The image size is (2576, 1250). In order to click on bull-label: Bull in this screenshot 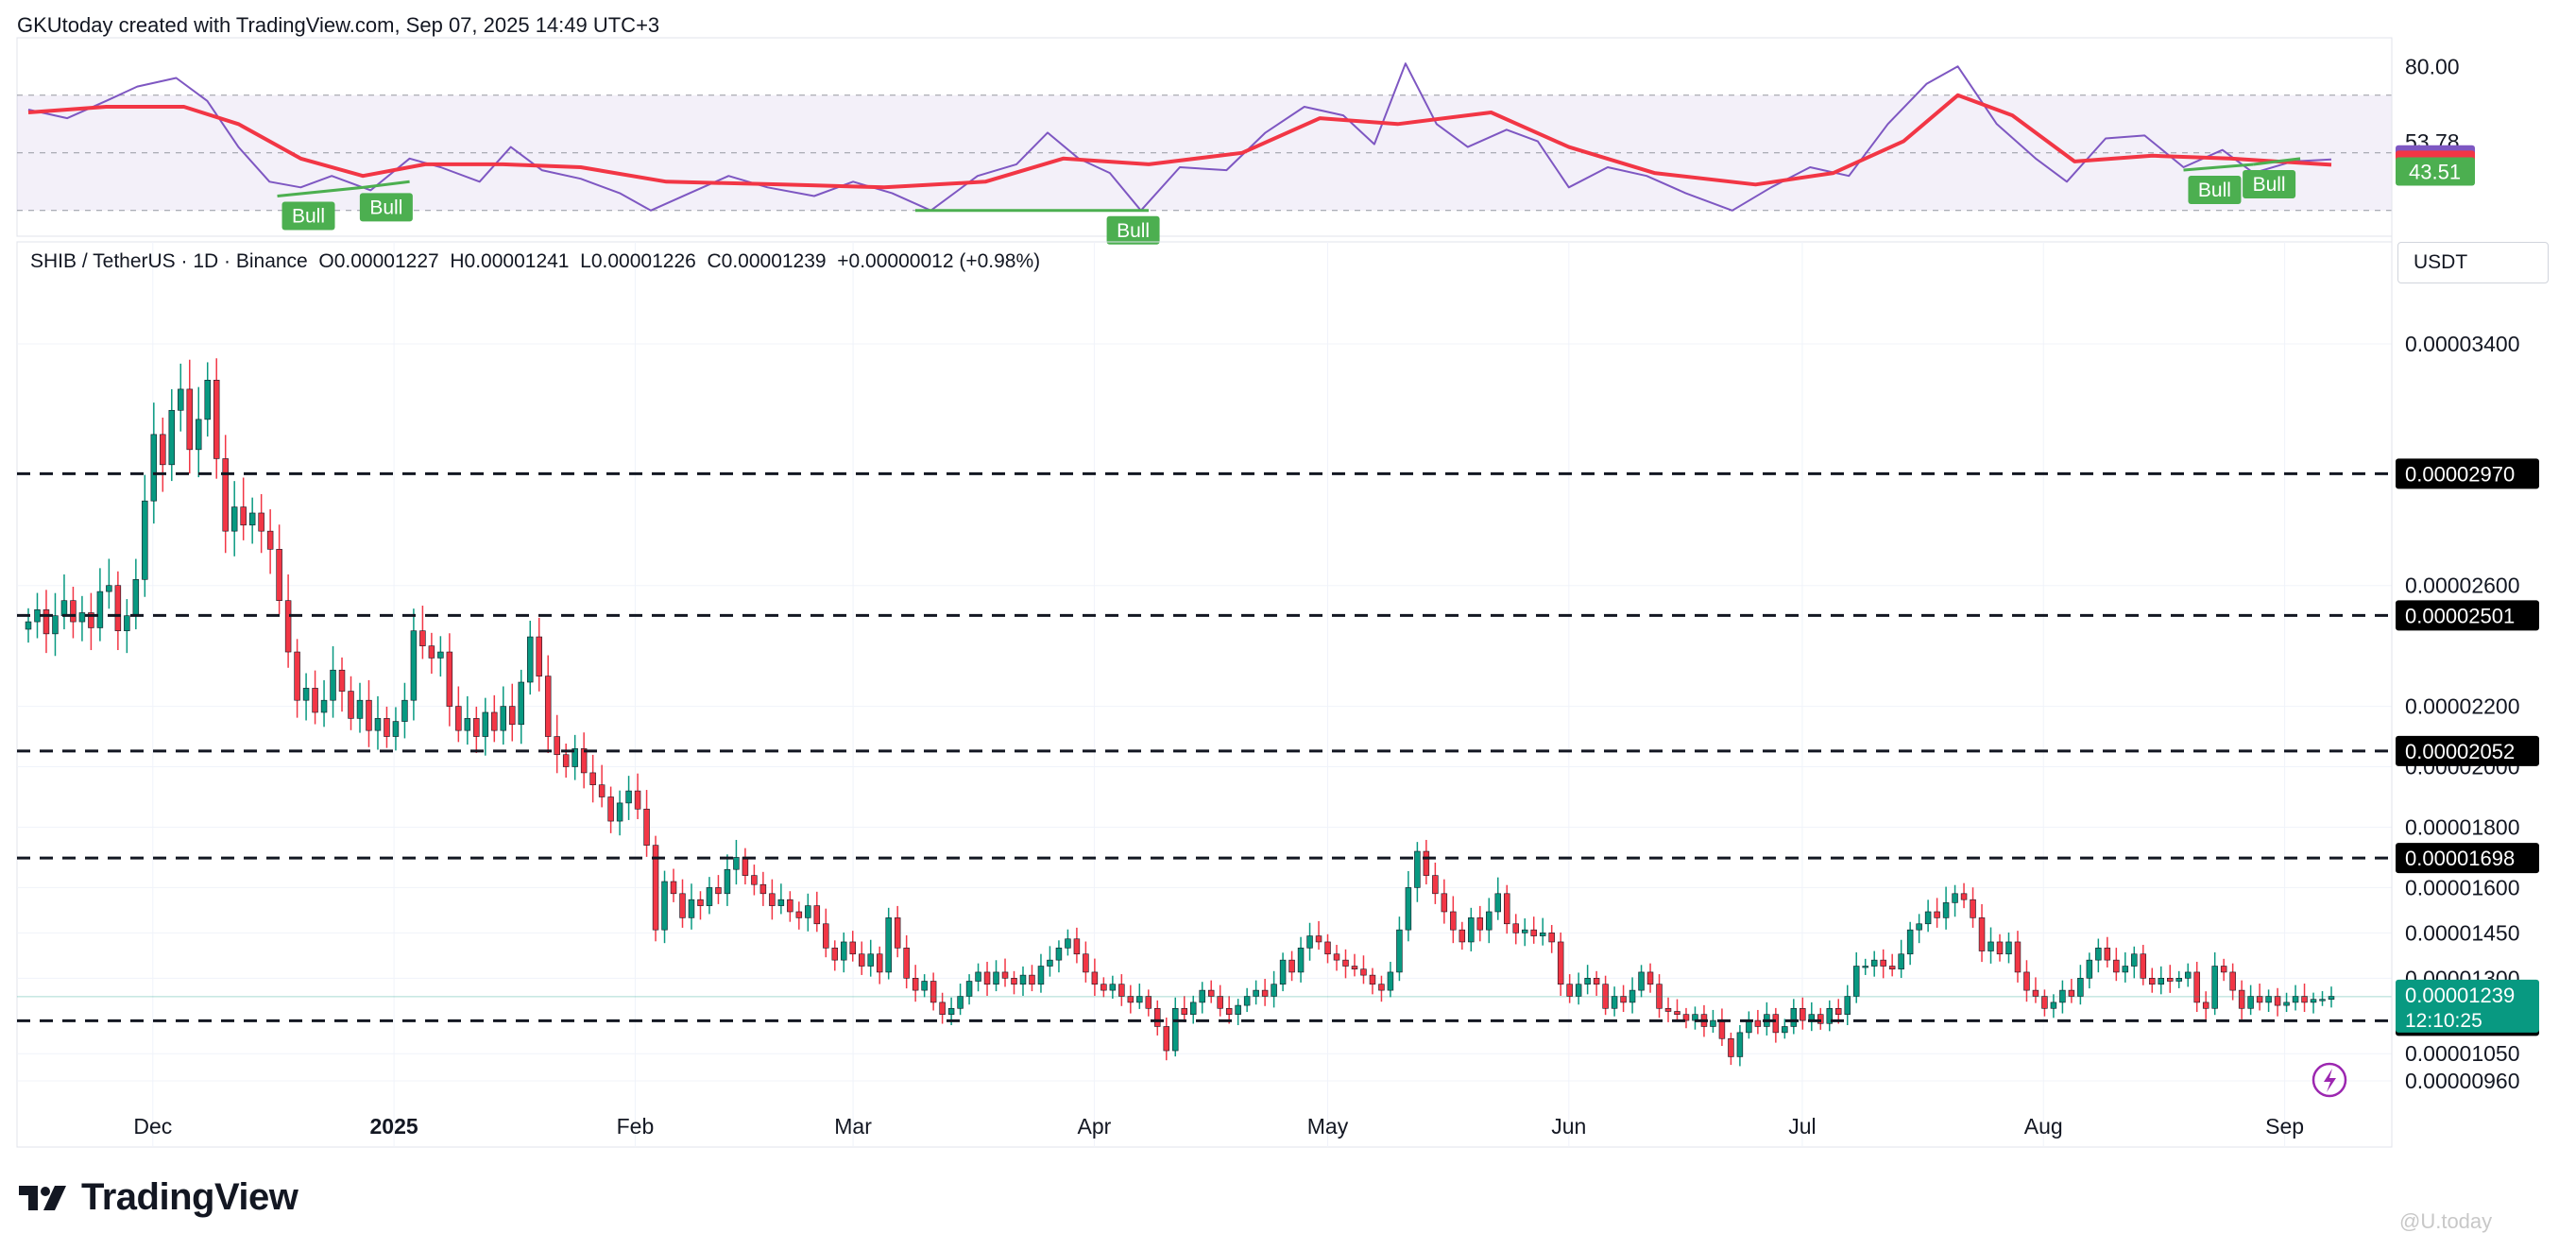, I will do `click(2215, 190)`.